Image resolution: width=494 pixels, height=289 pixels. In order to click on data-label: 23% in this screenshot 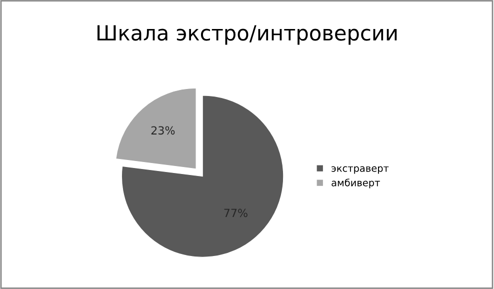, I will do `click(163, 130)`.